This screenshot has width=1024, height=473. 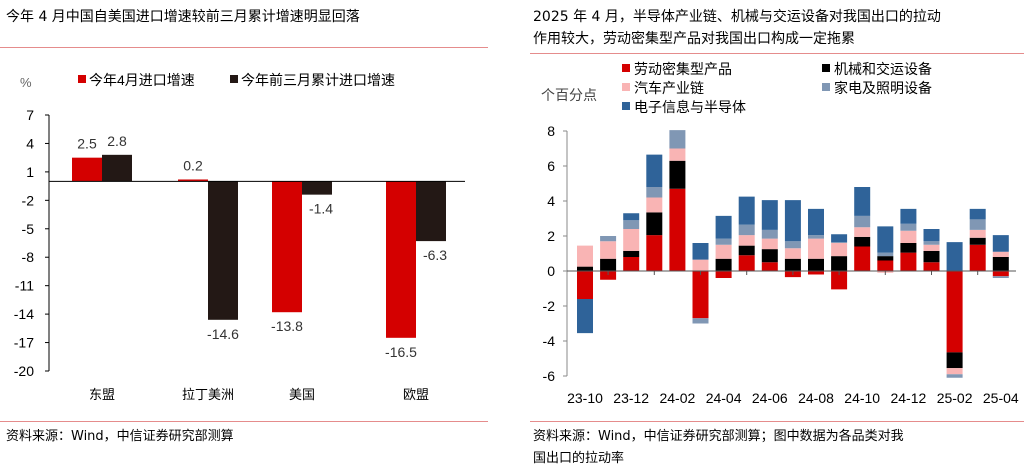 I want to click on right-y-tick-label: -2, so click(x=549, y=306).